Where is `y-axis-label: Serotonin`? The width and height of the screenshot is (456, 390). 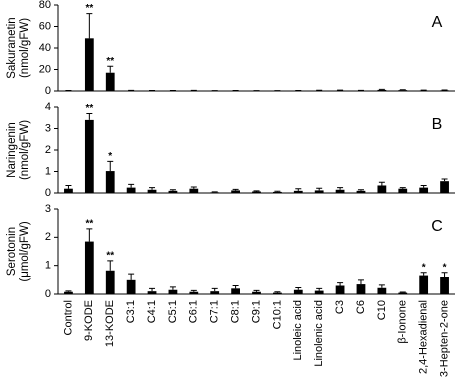
y-axis-label: Serotonin is located at coordinates (12, 251).